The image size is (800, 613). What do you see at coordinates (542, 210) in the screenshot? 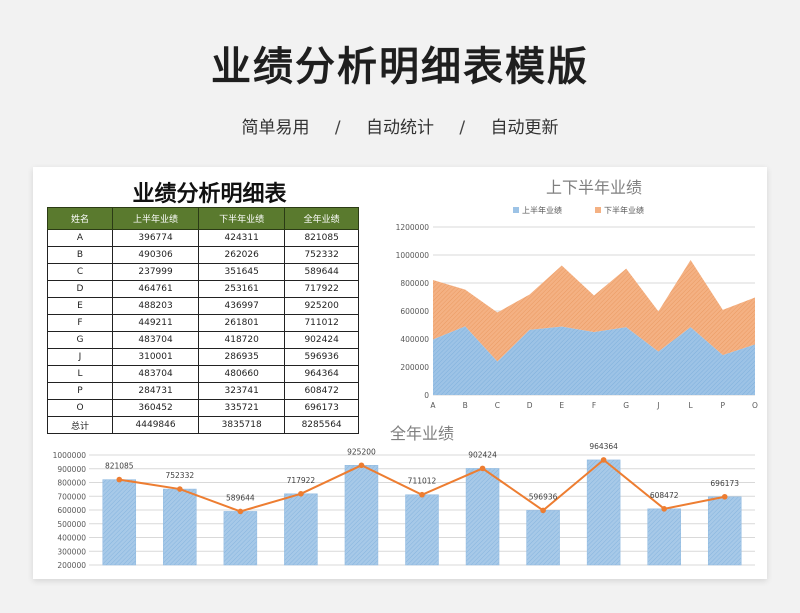
I see `legend-label: 上半年业绩` at bounding box center [542, 210].